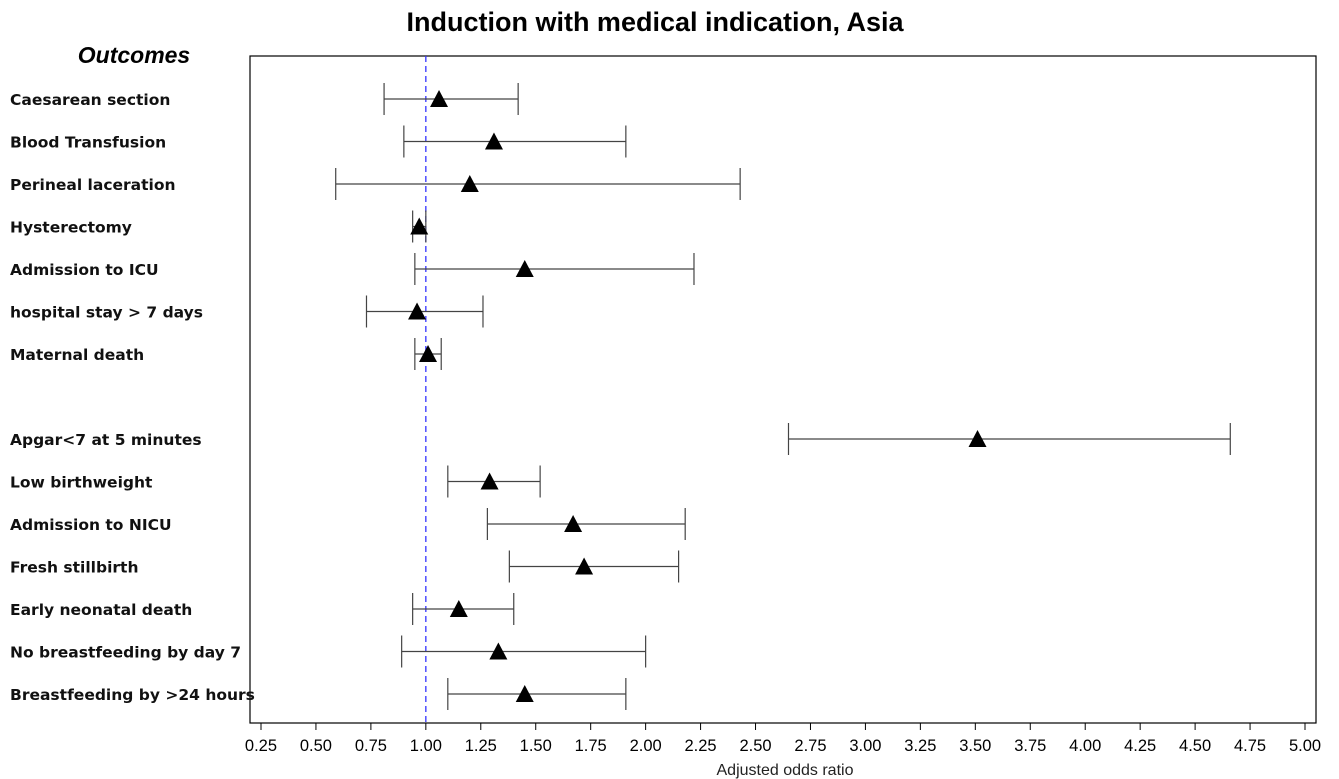  What do you see at coordinates (1085, 746) in the screenshot?
I see `x-tick-label: 4.00` at bounding box center [1085, 746].